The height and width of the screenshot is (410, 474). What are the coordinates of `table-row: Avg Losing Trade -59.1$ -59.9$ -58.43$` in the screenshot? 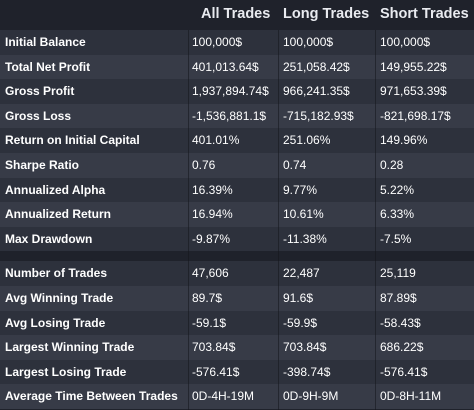 It's located at (237, 323).